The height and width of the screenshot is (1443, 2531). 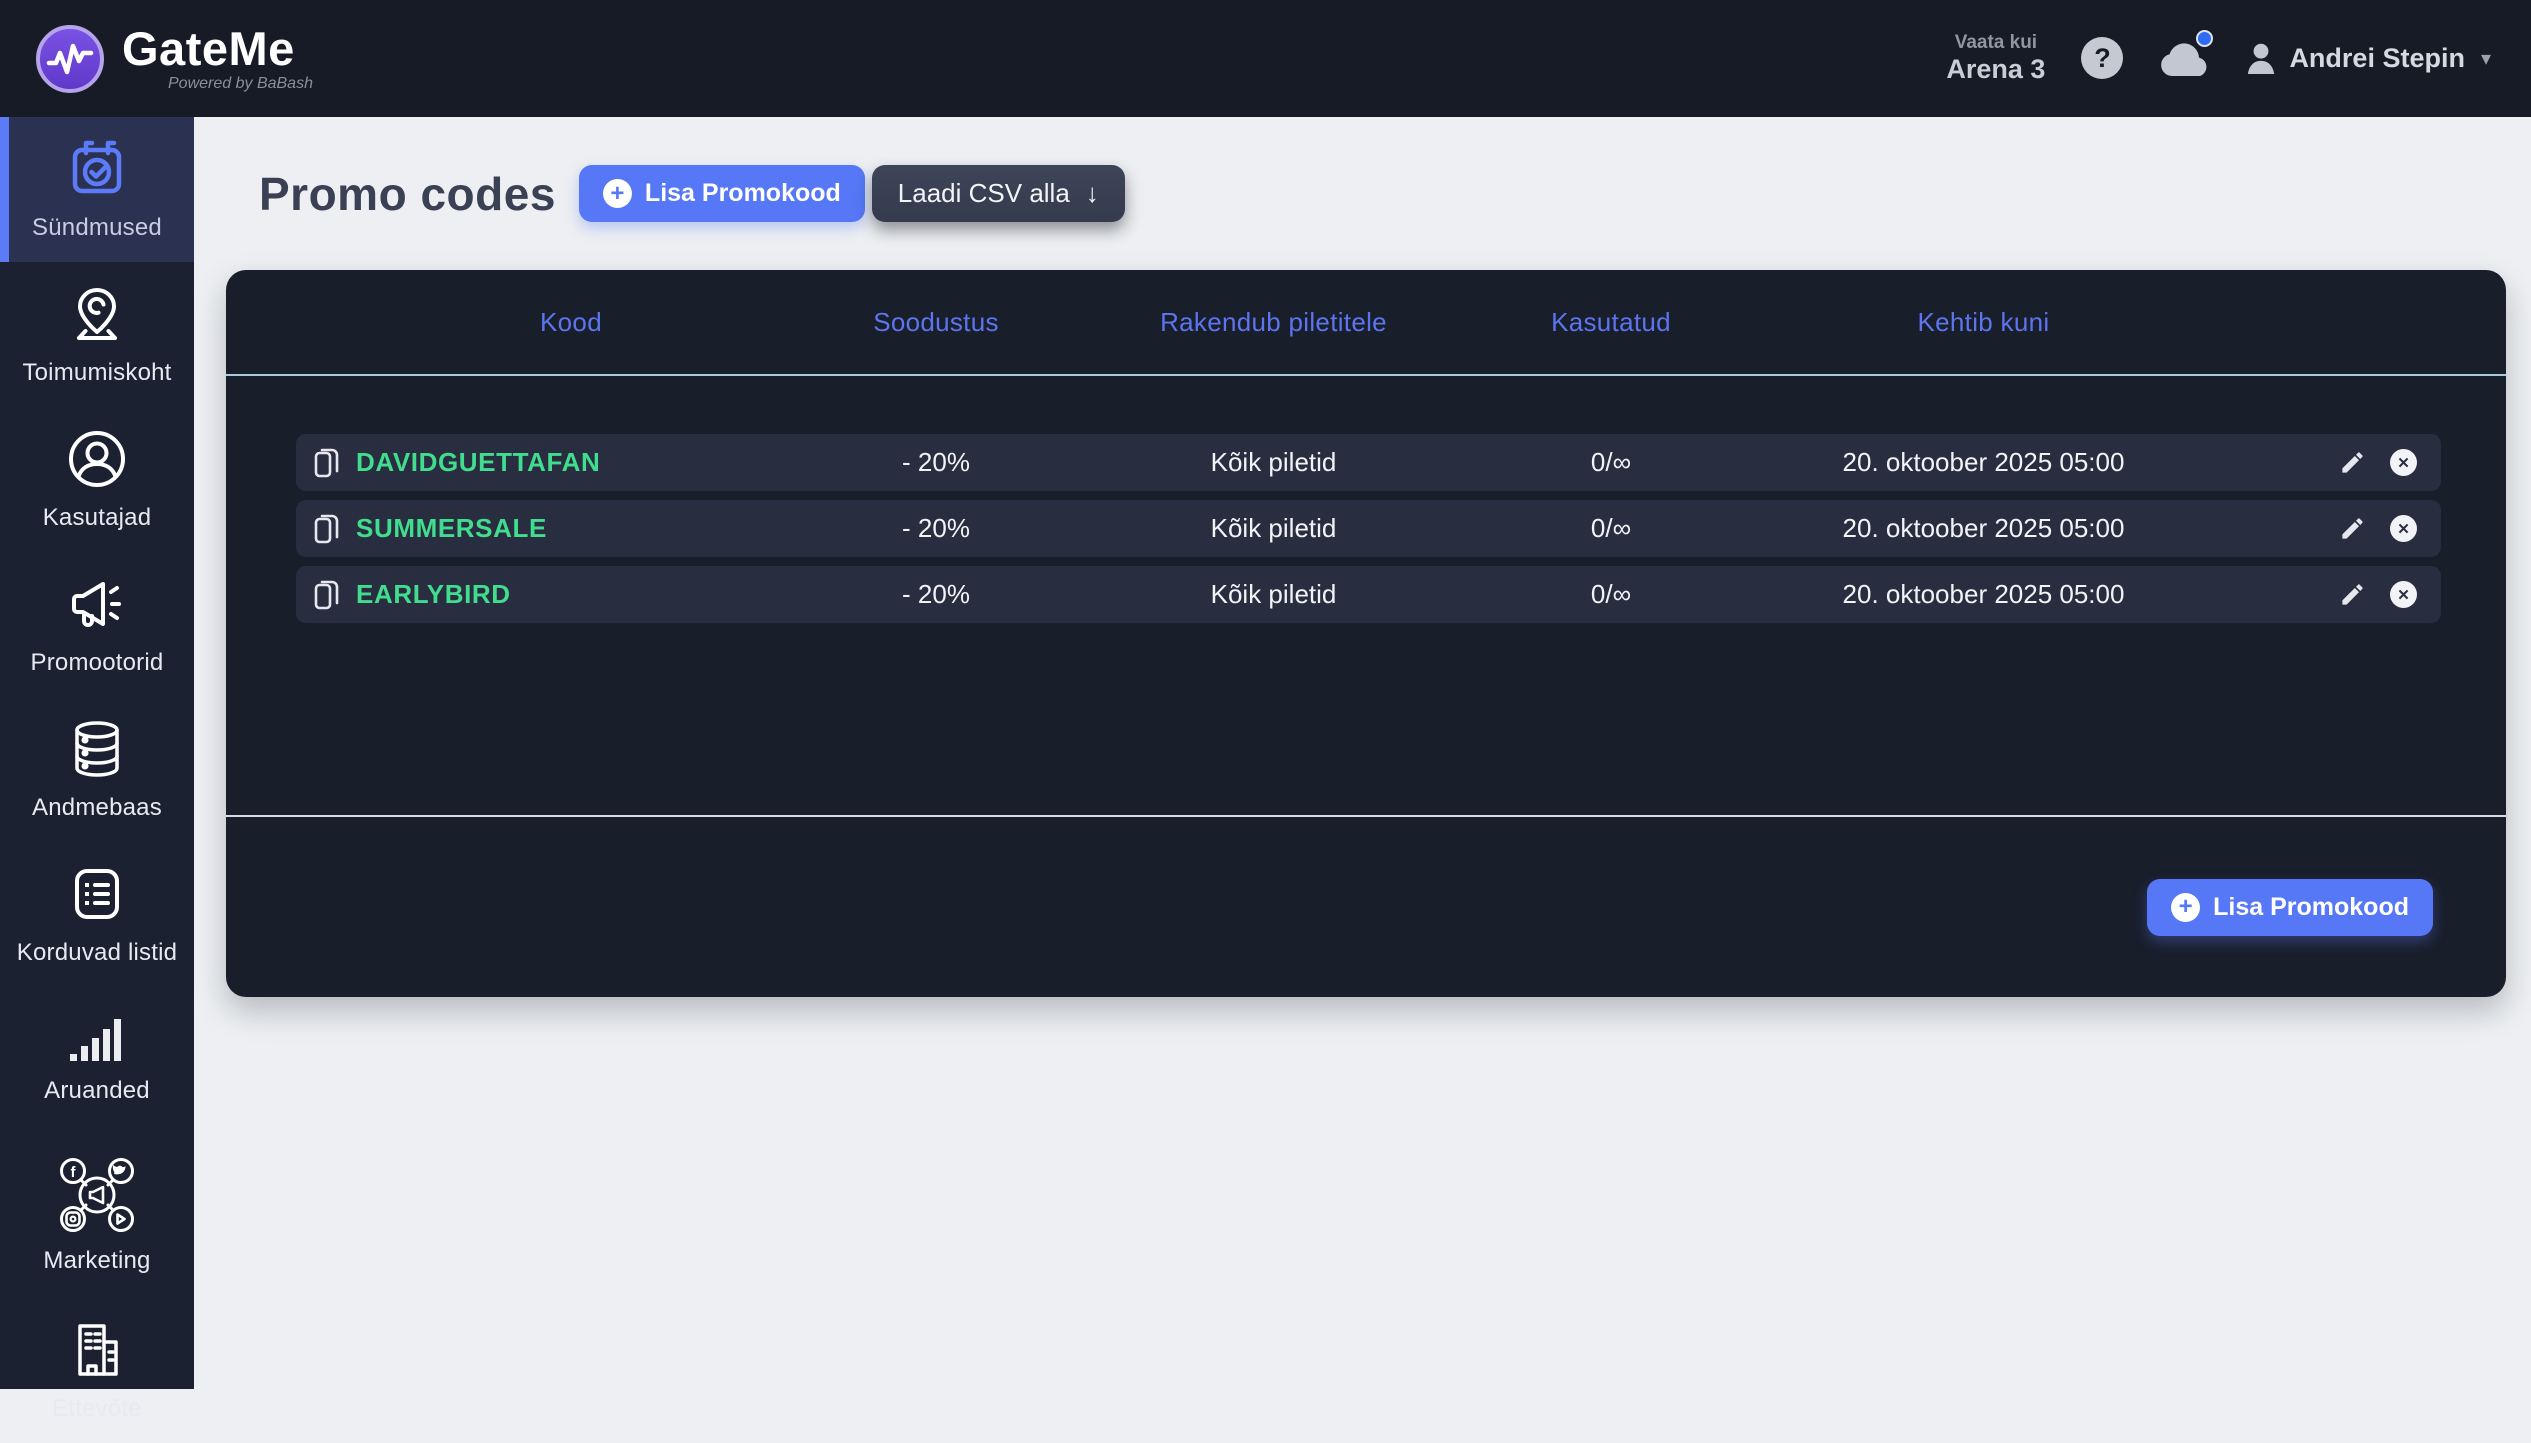 I want to click on chevron-down-icon: ▾, so click(x=2485, y=58).